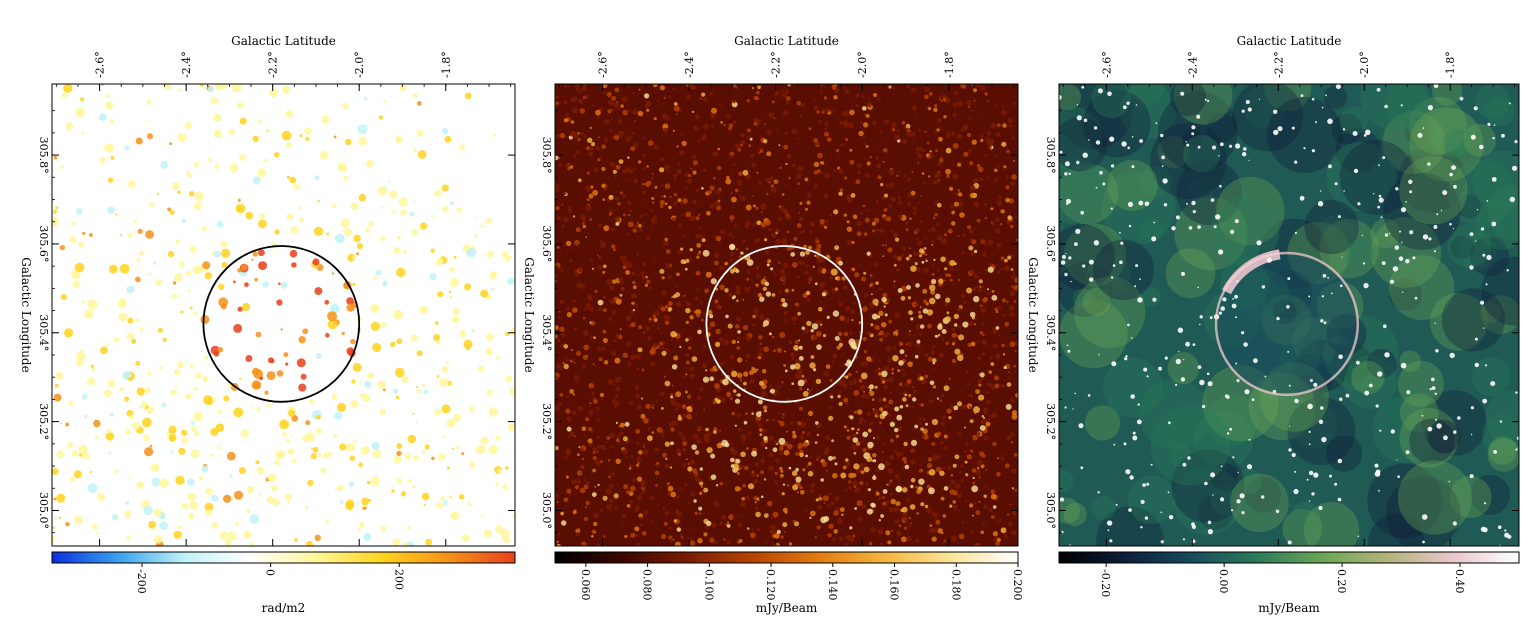 The width and height of the screenshot is (1536, 628). I want to click on colorbar-tick-label: 0.200, so click(1017, 585).